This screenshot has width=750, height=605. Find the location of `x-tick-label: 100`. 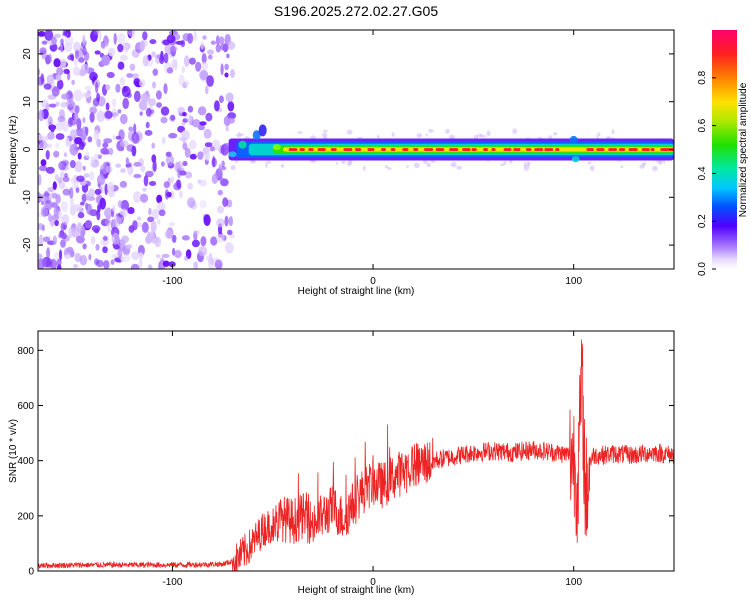

x-tick-label: 100 is located at coordinates (573, 281).